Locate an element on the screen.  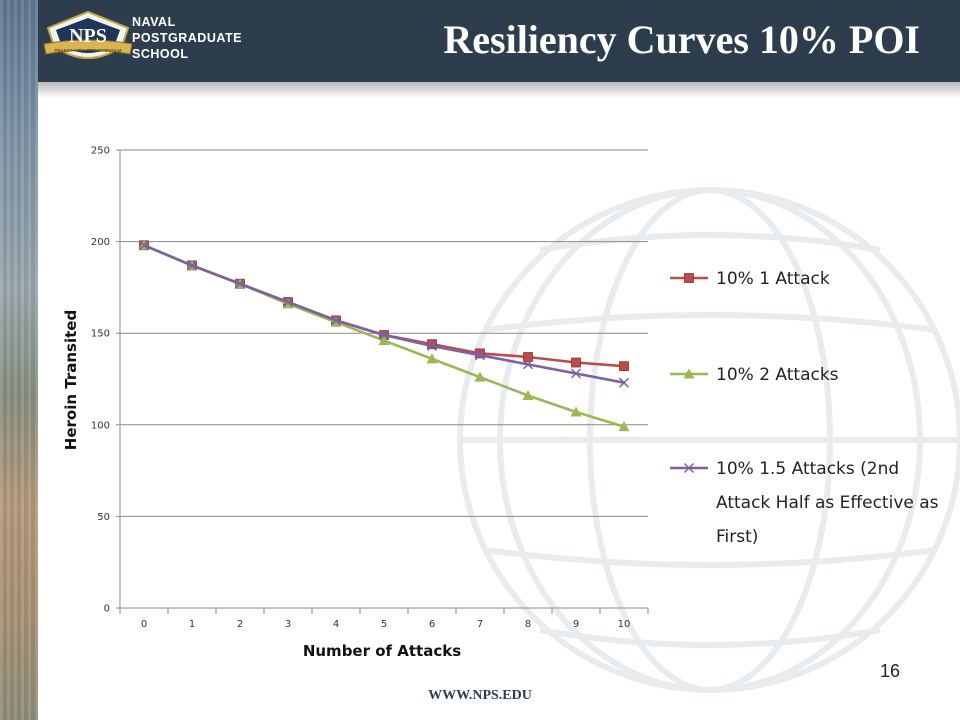
nps-logo: NPS PRAESTANTIA PER SCIENTIAM is located at coordinates (88, 34).